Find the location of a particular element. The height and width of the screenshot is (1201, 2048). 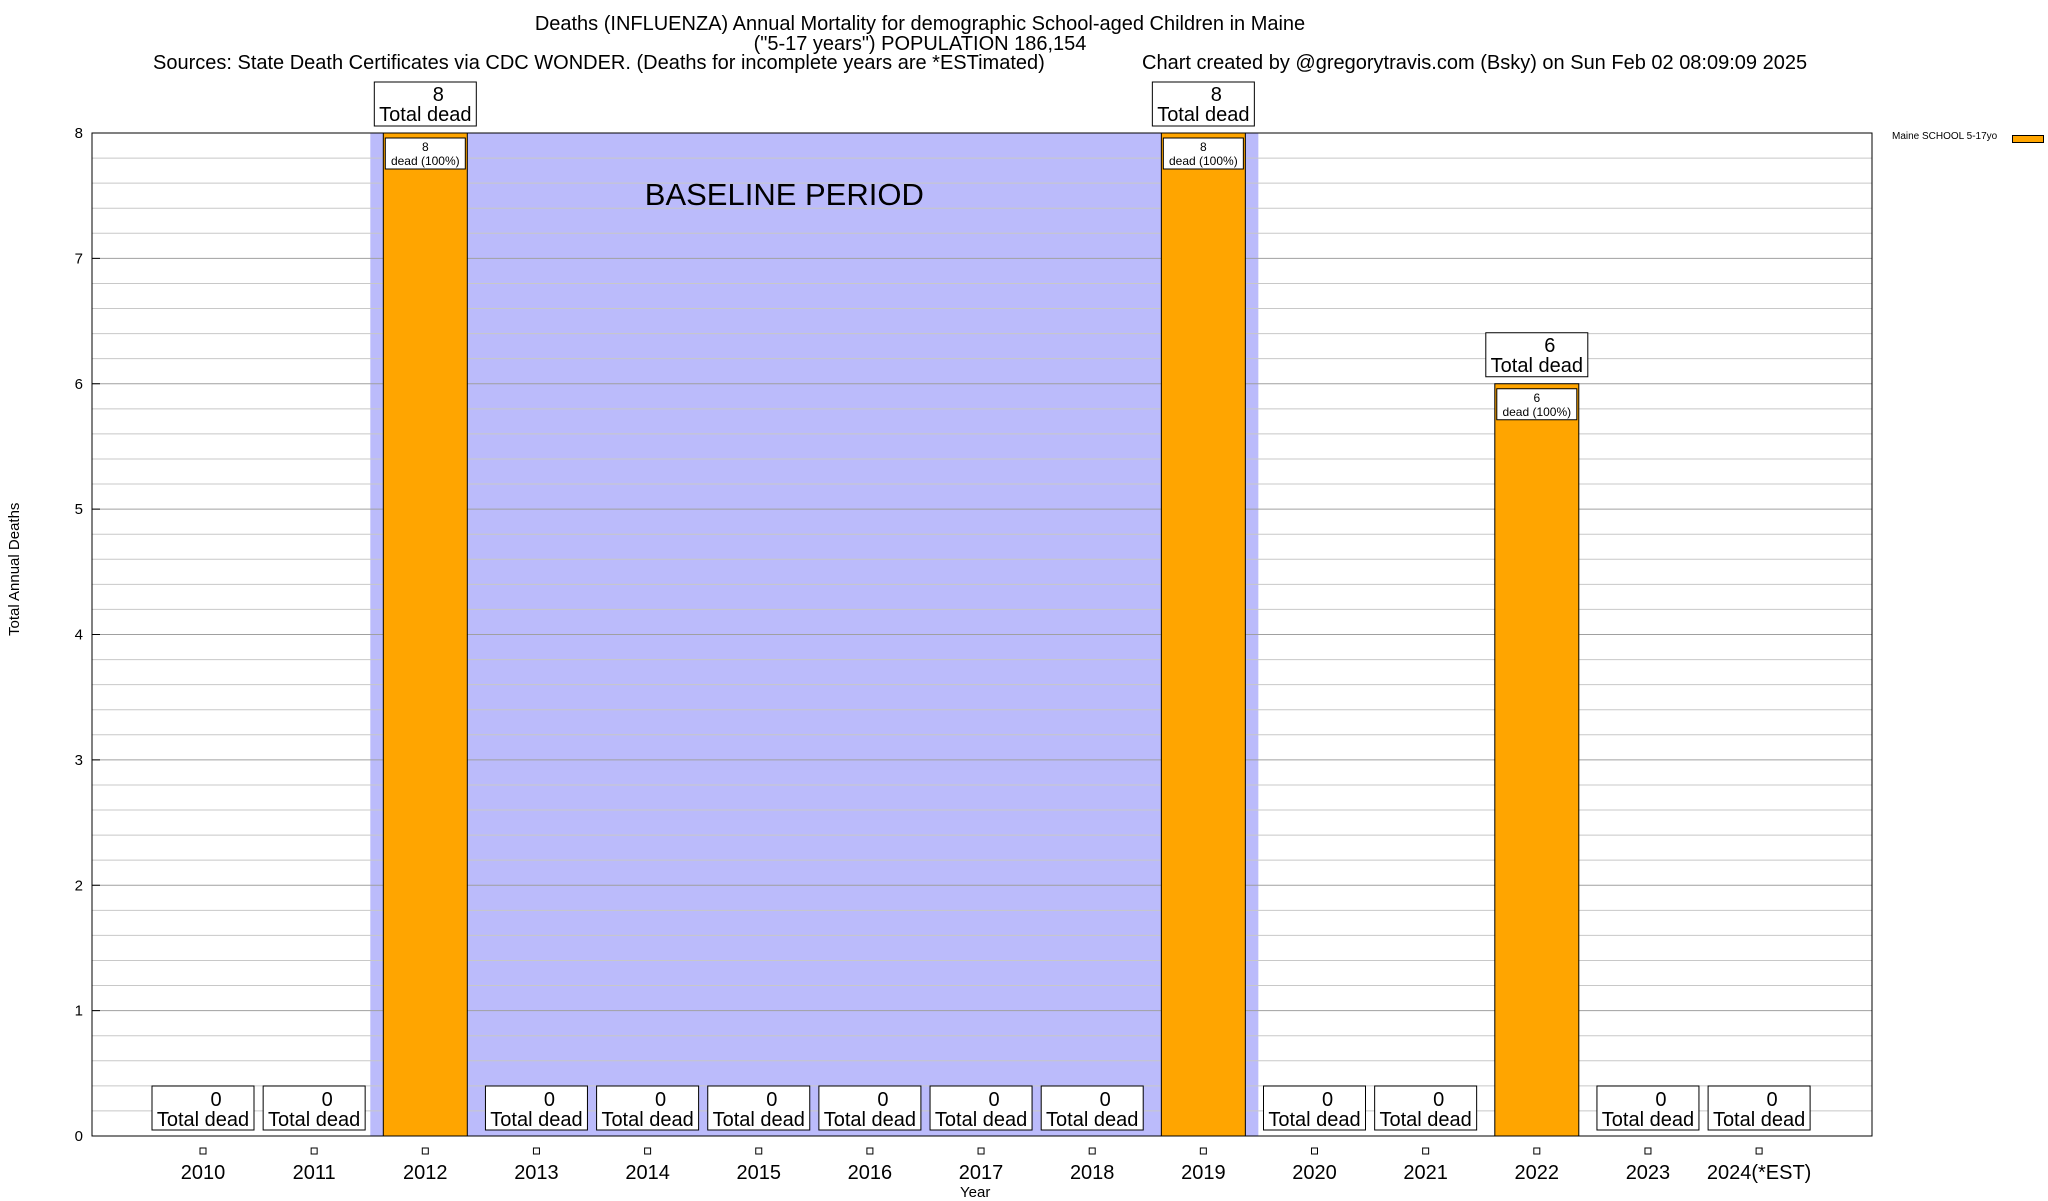

y-tick-label: 8 is located at coordinates (79, 133).